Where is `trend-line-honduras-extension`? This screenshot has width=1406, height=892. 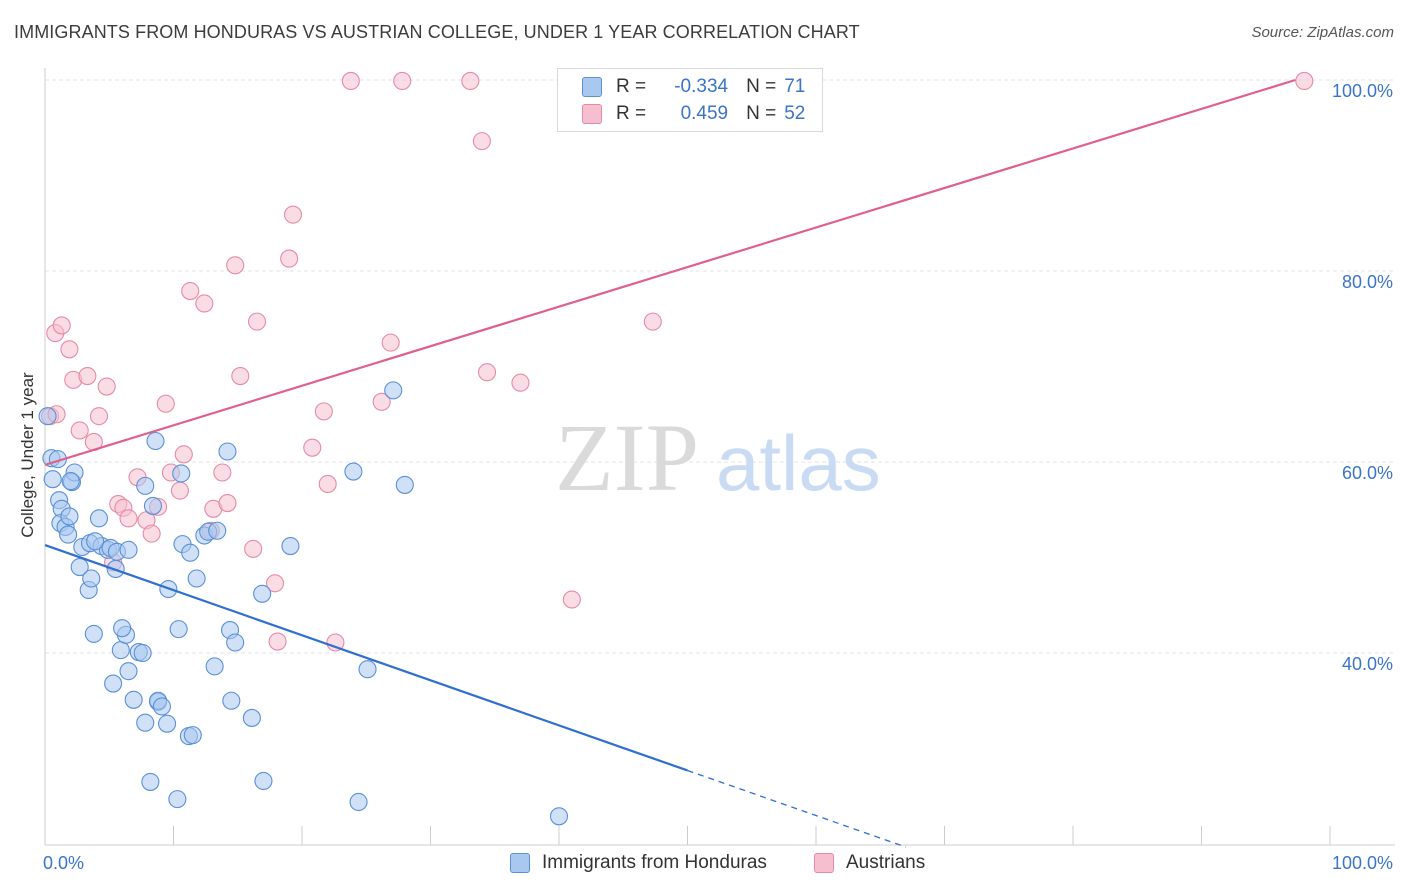
trend-line-honduras-extension is located at coordinates (797, 808).